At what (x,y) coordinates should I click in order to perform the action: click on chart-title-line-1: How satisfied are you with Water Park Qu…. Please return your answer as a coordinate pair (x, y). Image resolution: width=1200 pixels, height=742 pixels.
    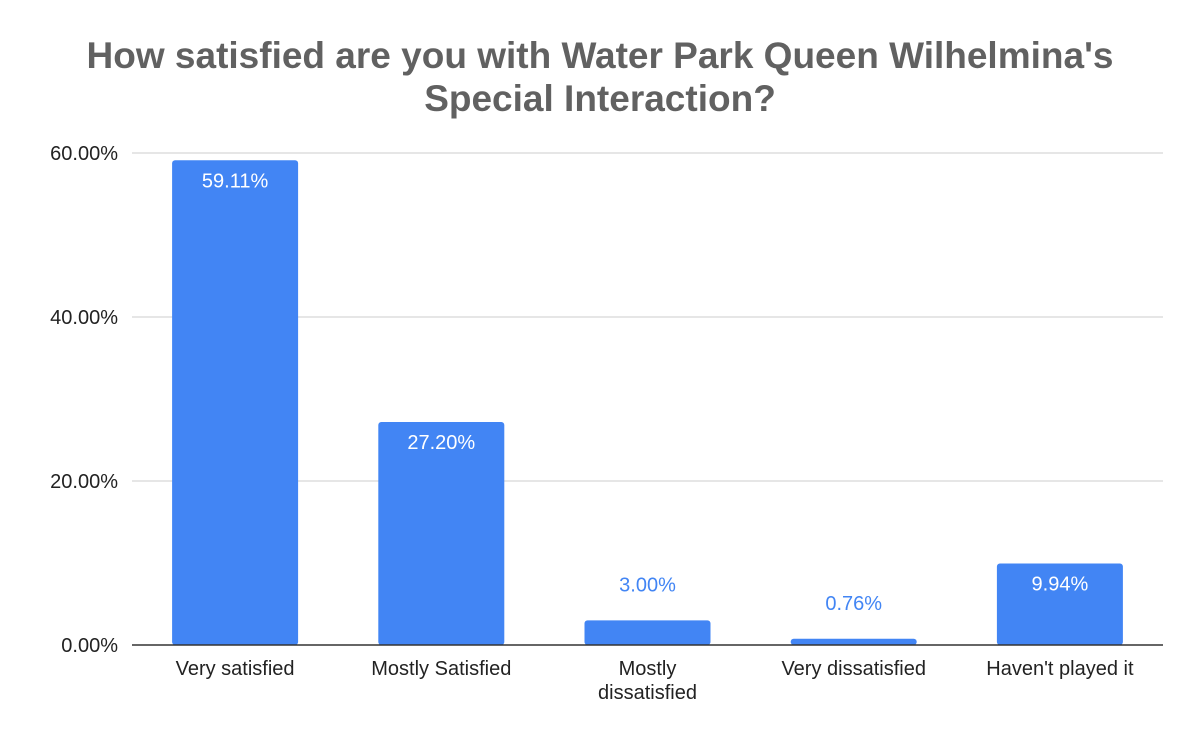
    Looking at the image, I should click on (600, 55).